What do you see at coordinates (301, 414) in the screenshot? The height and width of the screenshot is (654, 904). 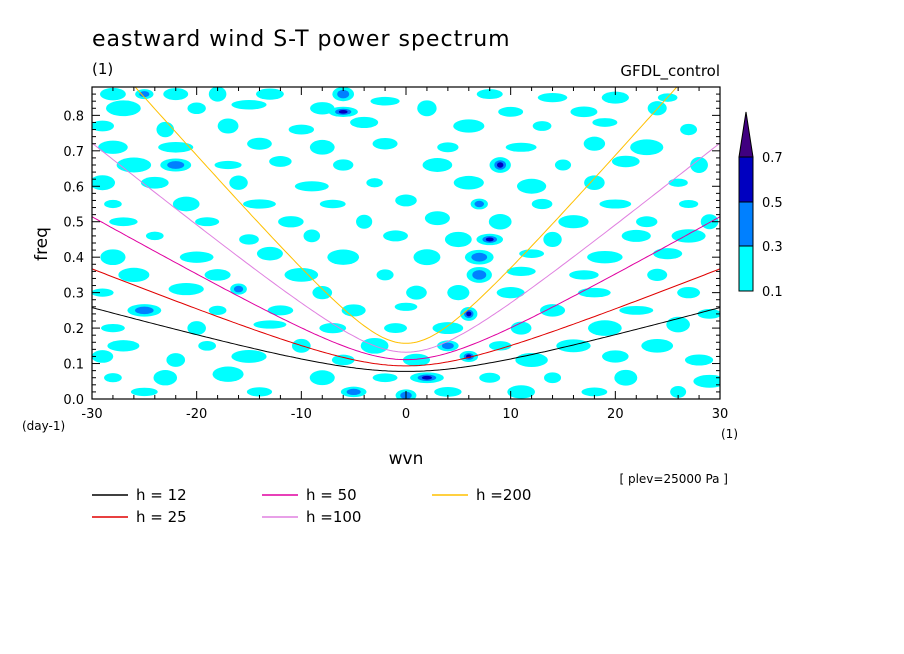 I see `x-tick-label: -10` at bounding box center [301, 414].